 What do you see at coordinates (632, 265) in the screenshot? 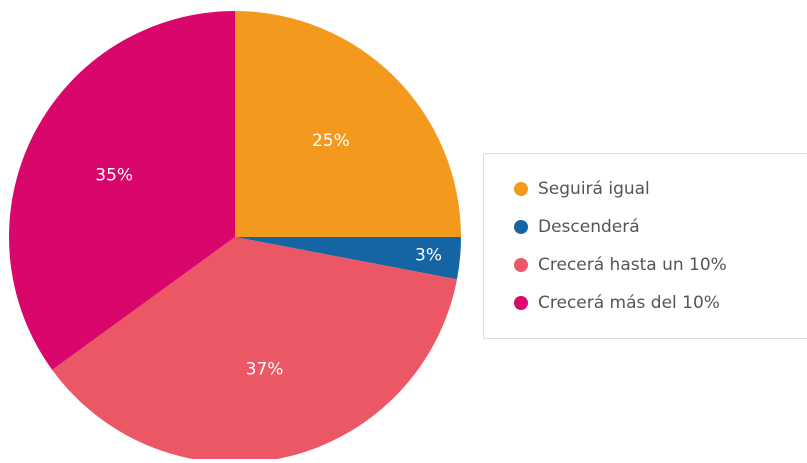
I see `legend-label: Crecerá hasta un 10%` at bounding box center [632, 265].